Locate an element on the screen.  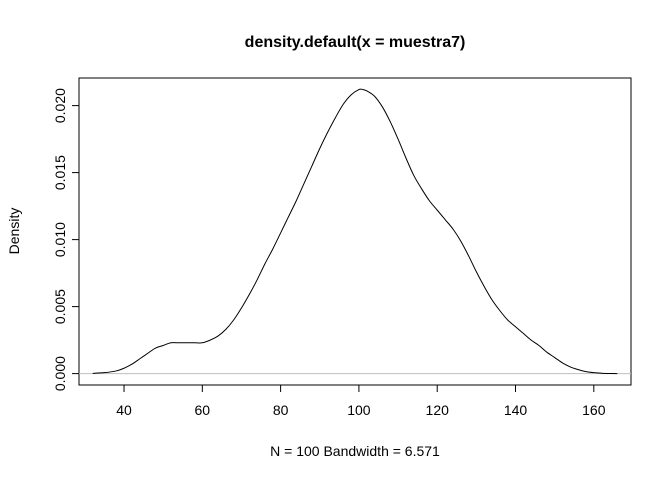
y-tick-label: 0.010 is located at coordinates (60, 239).